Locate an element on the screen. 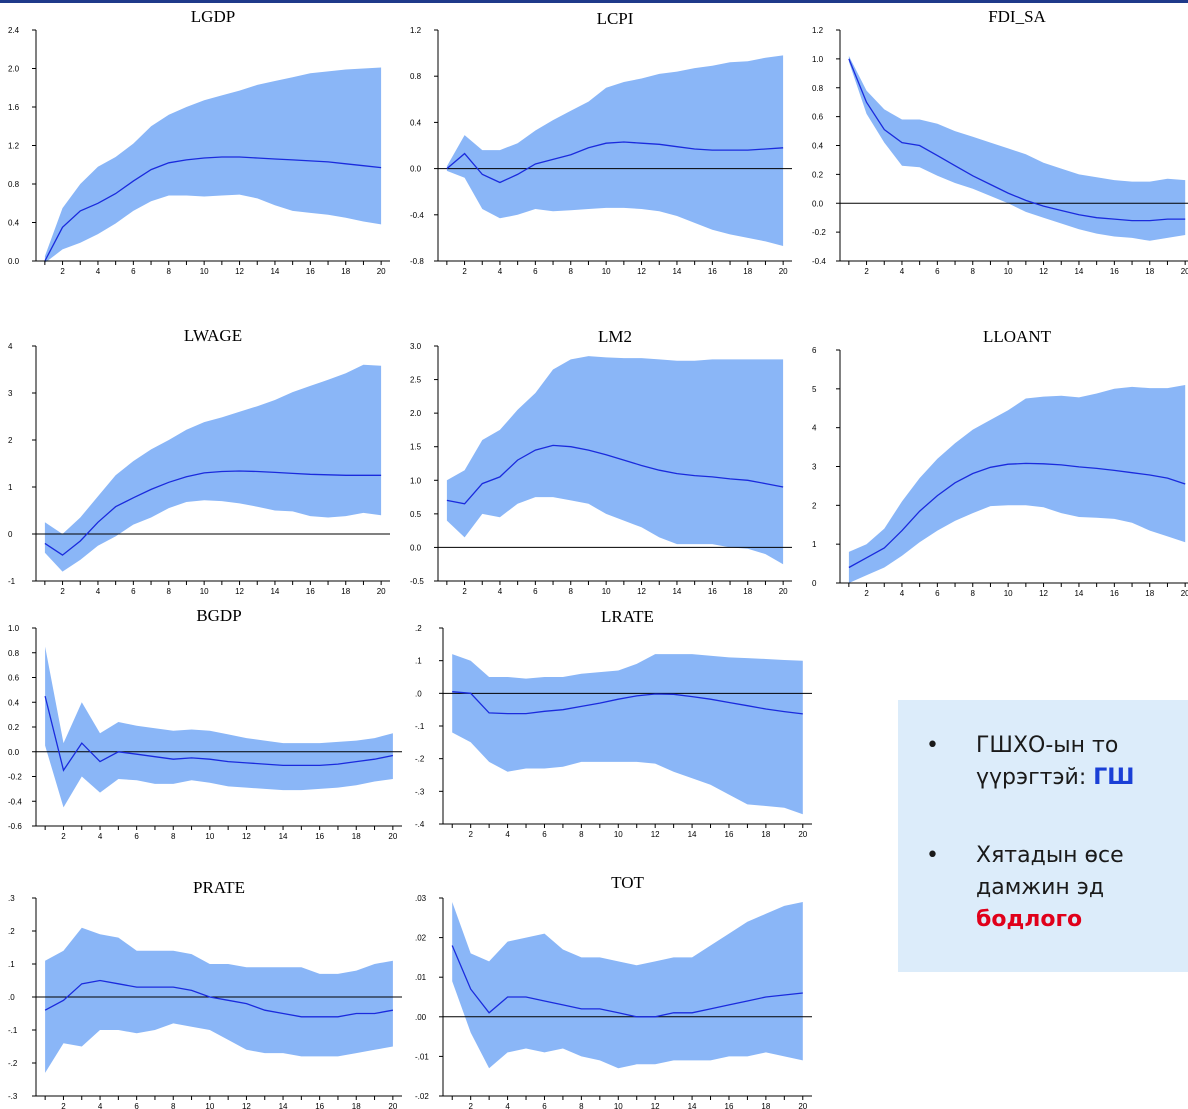 The width and height of the screenshot is (1188, 1109). y-tick-label: 5 is located at coordinates (814, 389).